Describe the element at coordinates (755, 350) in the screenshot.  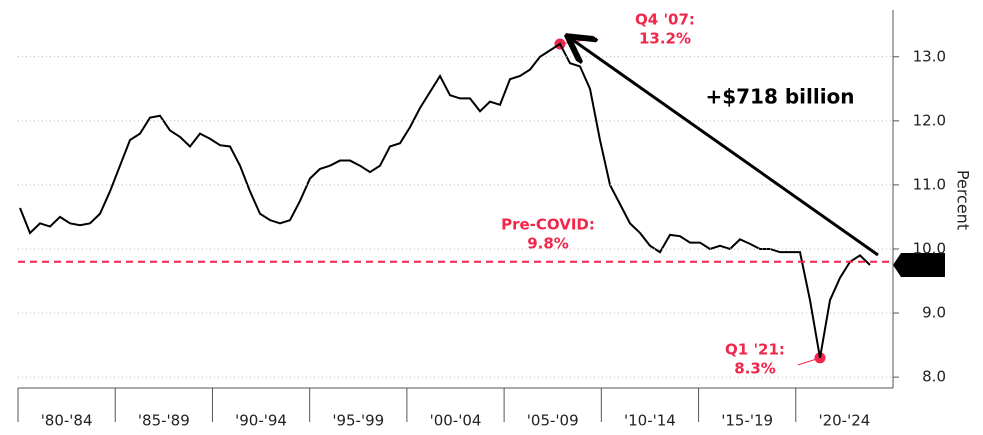
I see `annotation-text: Q1 '21:` at that location.